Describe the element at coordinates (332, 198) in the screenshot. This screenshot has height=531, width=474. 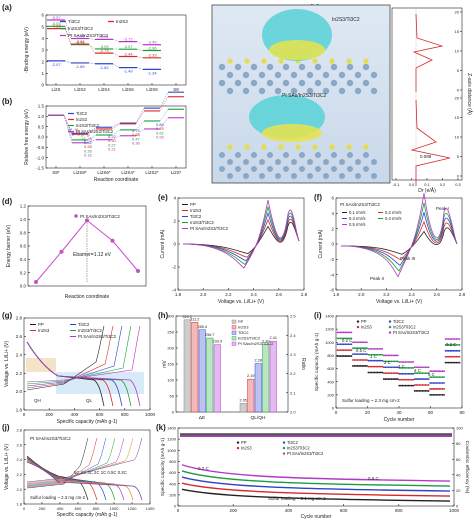
I see `y-tick-label: 6` at that location.